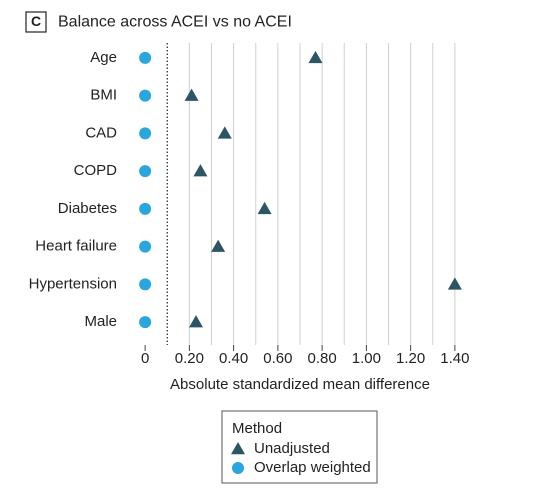 Image resolution: width=545 pixels, height=493 pixels. I want to click on x-tick-label: 1.20, so click(410, 358).